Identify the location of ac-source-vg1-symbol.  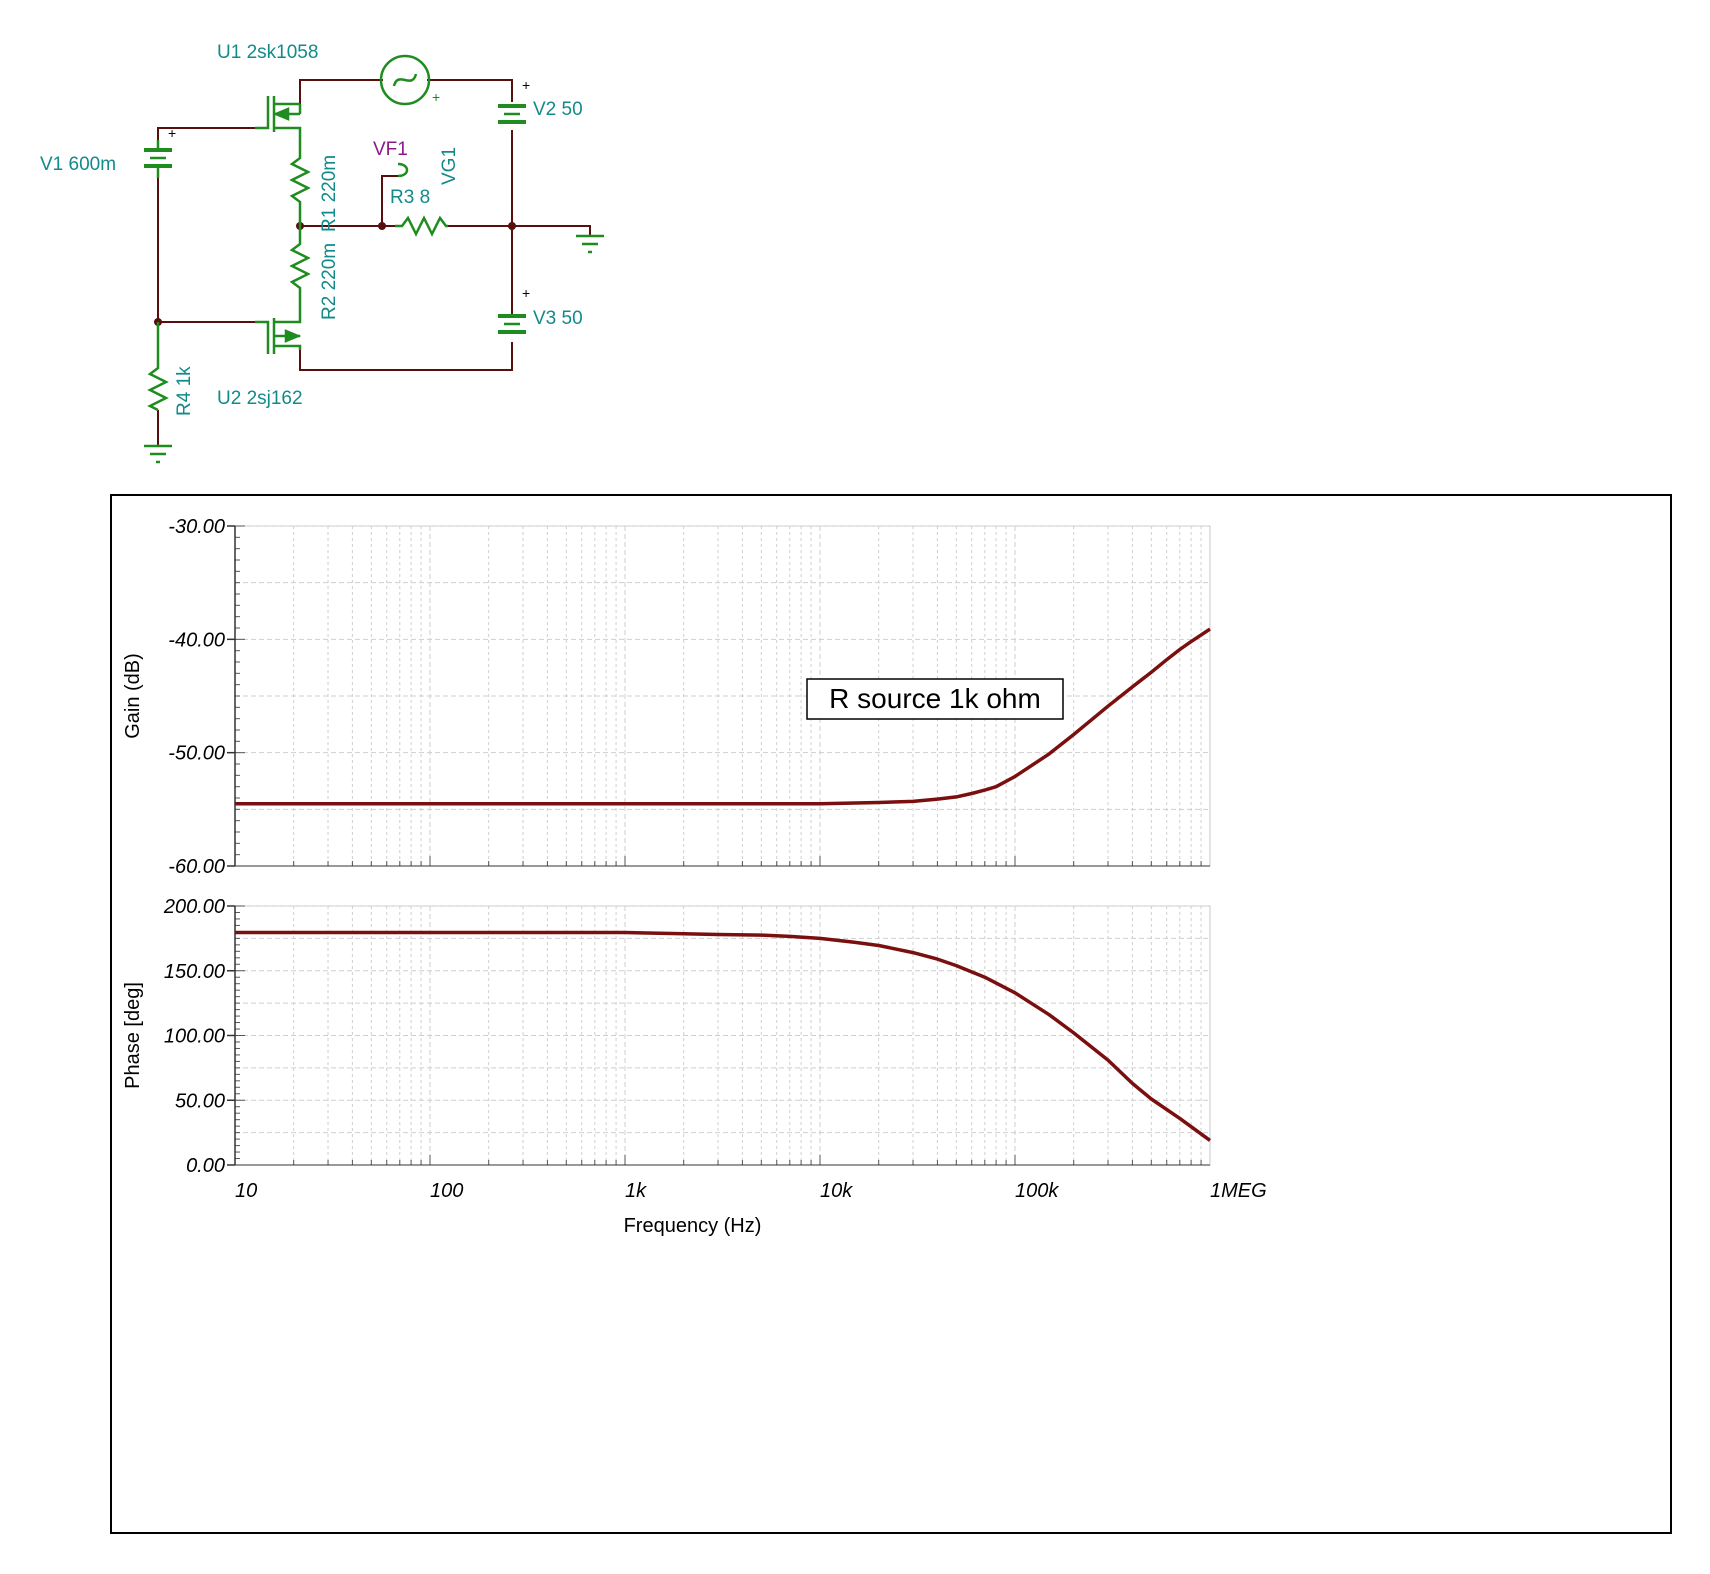
(405, 80).